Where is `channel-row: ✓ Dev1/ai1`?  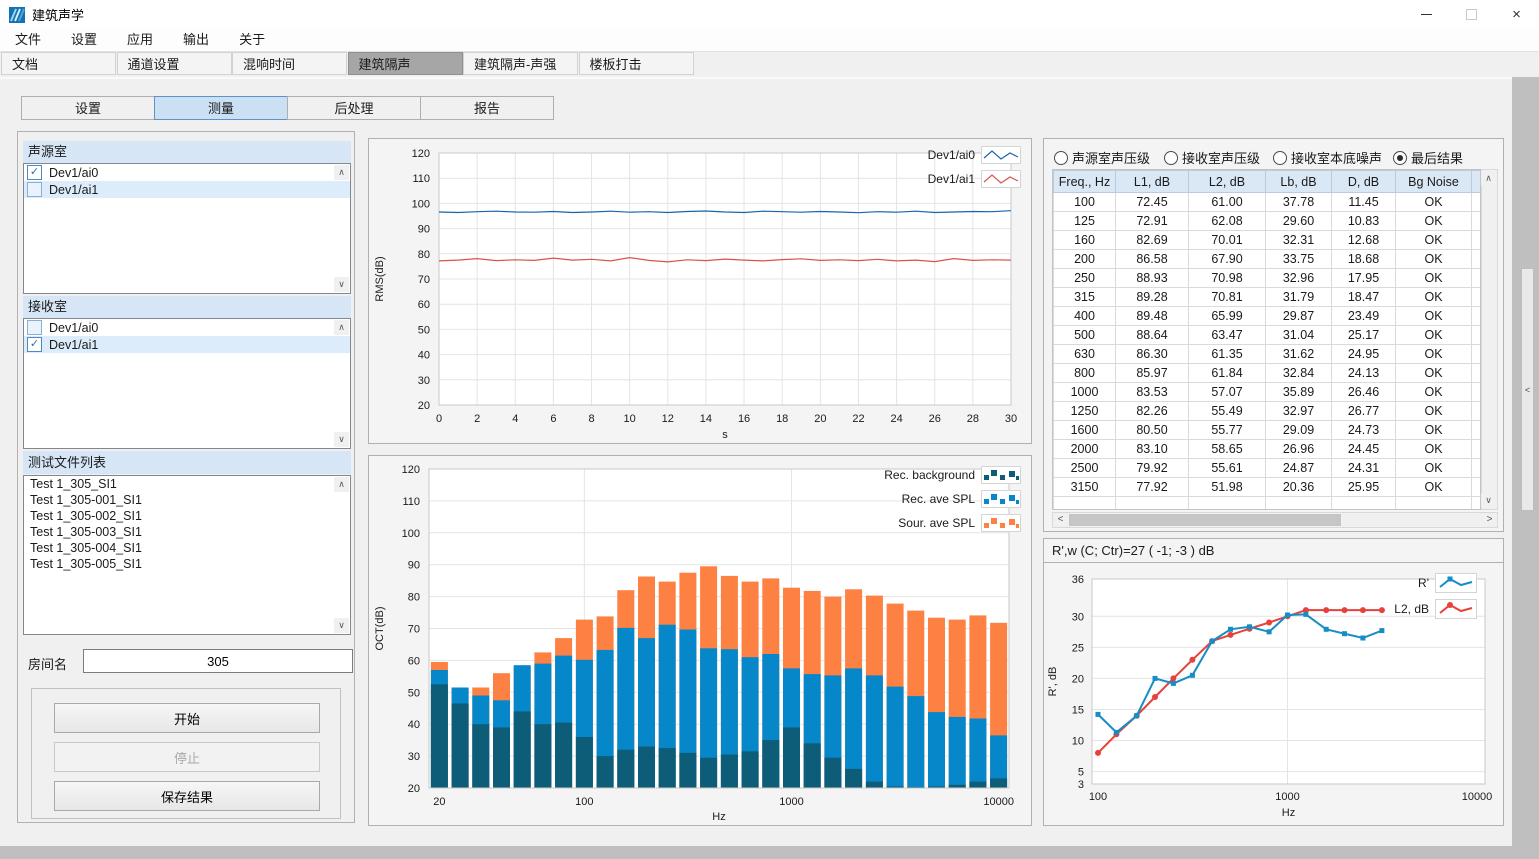
channel-row: ✓ Dev1/ai1 is located at coordinates (187, 344).